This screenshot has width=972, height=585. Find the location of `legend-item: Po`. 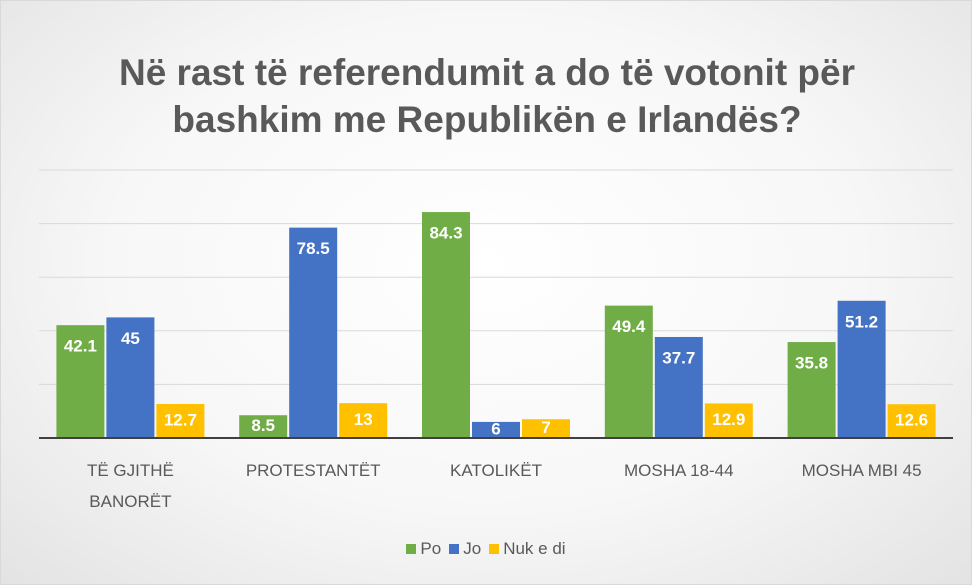

legend-item: Po is located at coordinates (423, 549).